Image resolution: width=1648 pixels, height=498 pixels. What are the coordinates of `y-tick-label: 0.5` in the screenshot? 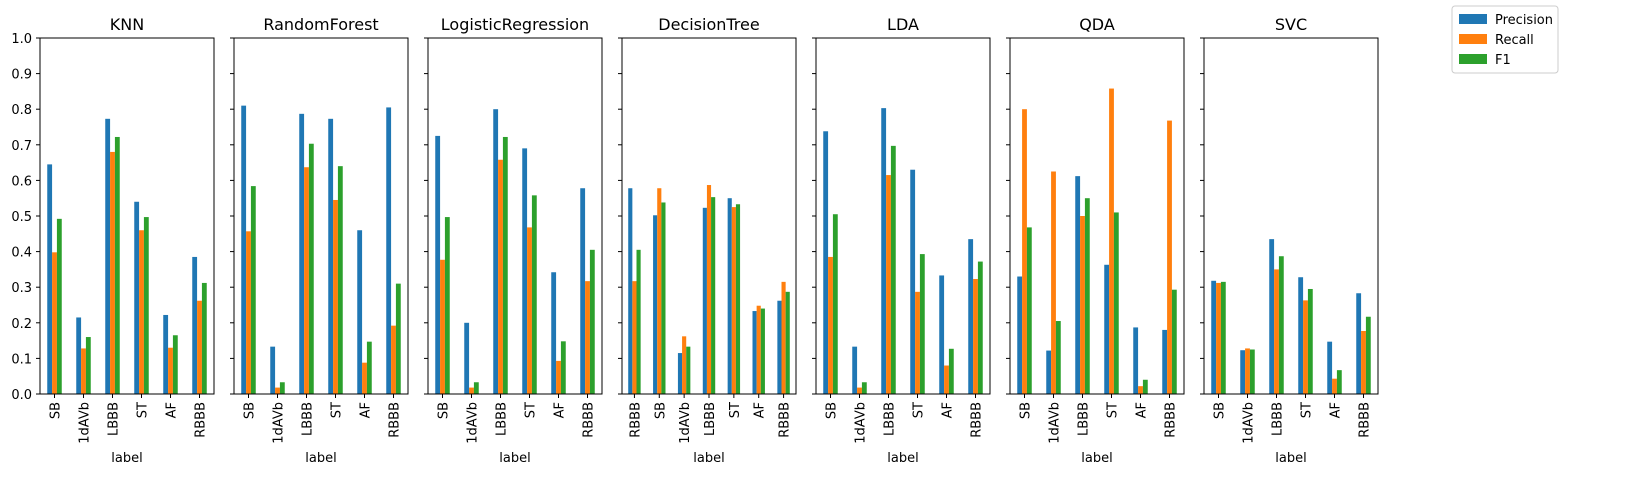 It's located at (21, 217).